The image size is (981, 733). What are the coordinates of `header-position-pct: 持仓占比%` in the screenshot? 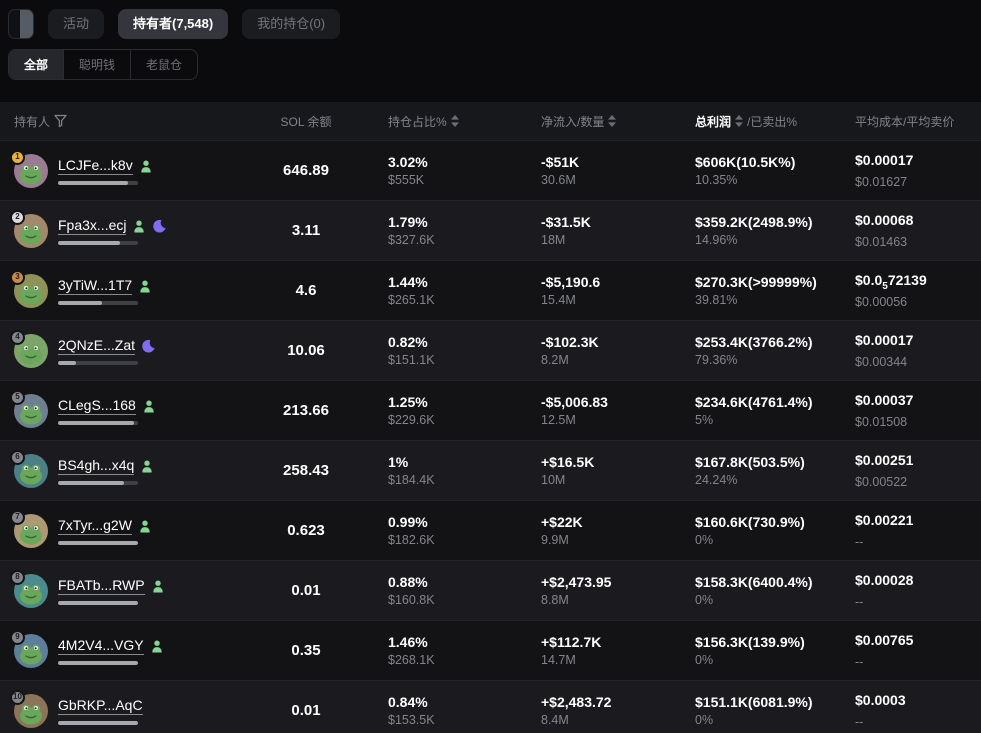 It's located at (464, 121).